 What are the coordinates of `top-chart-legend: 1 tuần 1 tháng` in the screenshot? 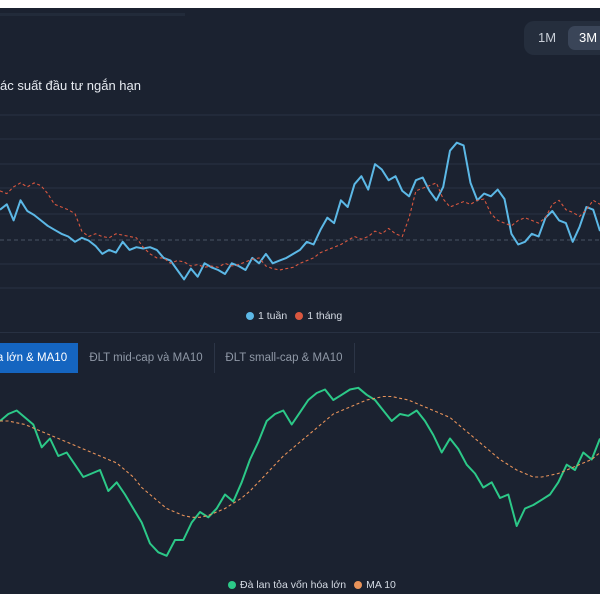 It's located at (298, 316).